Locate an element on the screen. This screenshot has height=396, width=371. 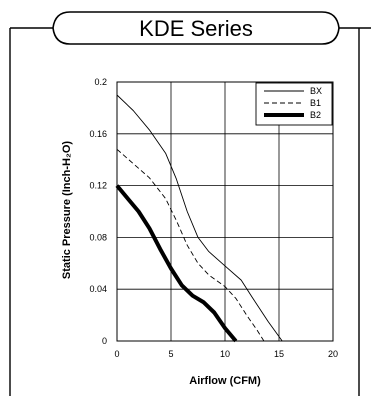
legend-label-b1: B1 is located at coordinates (315, 103).